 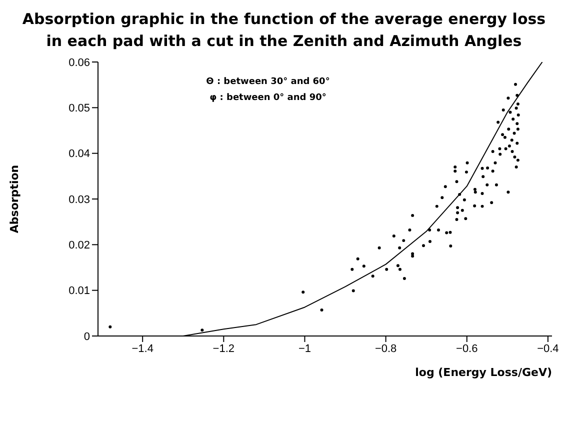 I want to click on x-axis-title: log (Energy Loss/GeV), so click(x=483, y=372).